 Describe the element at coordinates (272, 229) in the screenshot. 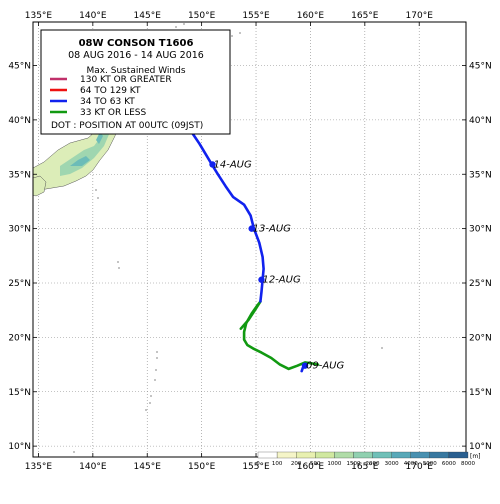

I see `daily-position-label: 13-AUG` at that location.